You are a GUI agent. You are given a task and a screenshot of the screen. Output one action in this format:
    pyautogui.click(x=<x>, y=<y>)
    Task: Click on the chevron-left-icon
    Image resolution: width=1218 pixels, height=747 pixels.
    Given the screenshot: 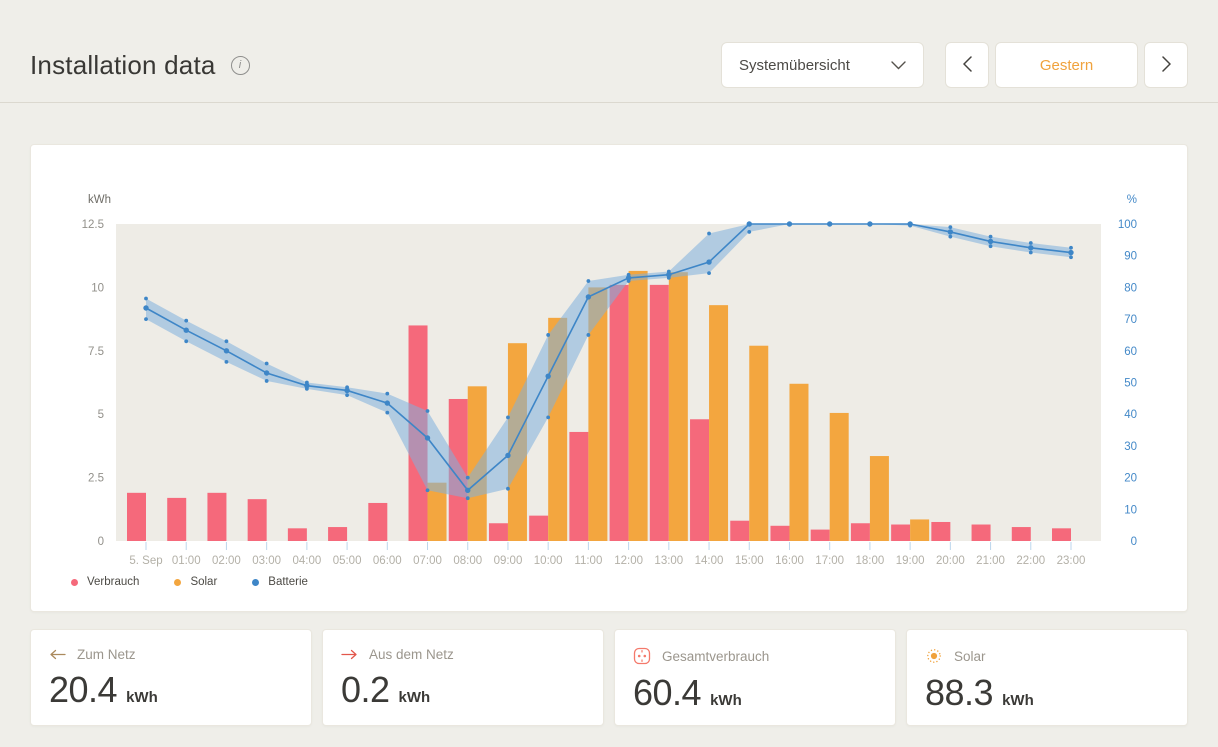 What is the action you would take?
    pyautogui.click(x=967, y=65)
    